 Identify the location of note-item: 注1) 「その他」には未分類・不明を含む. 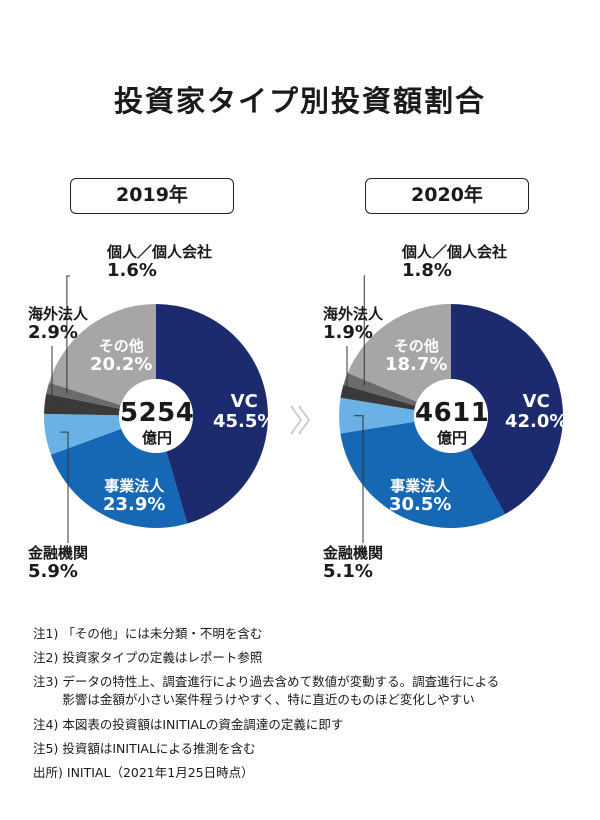
(148, 633).